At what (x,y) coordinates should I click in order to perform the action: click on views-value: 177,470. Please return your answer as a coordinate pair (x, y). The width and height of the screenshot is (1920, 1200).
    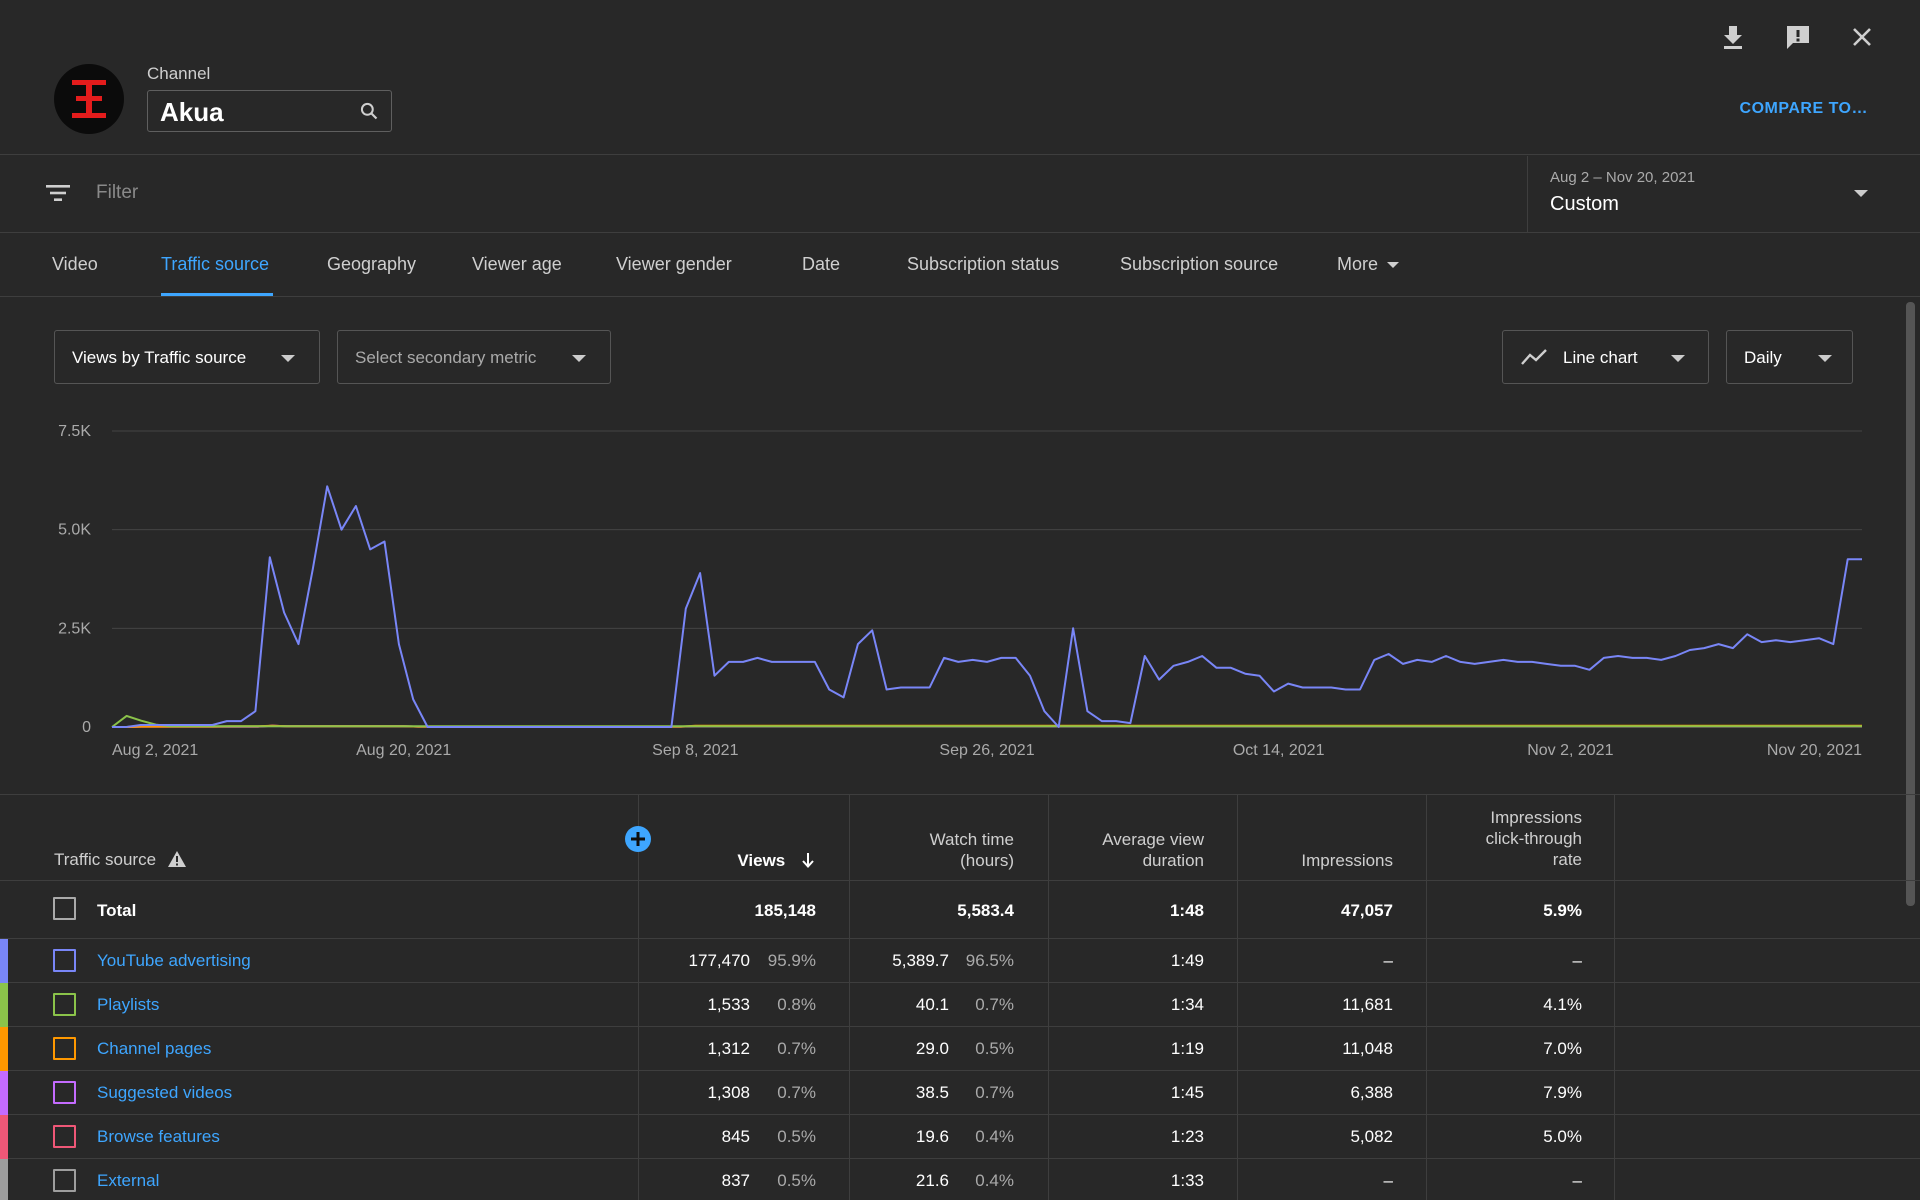
    Looking at the image, I should click on (719, 960).